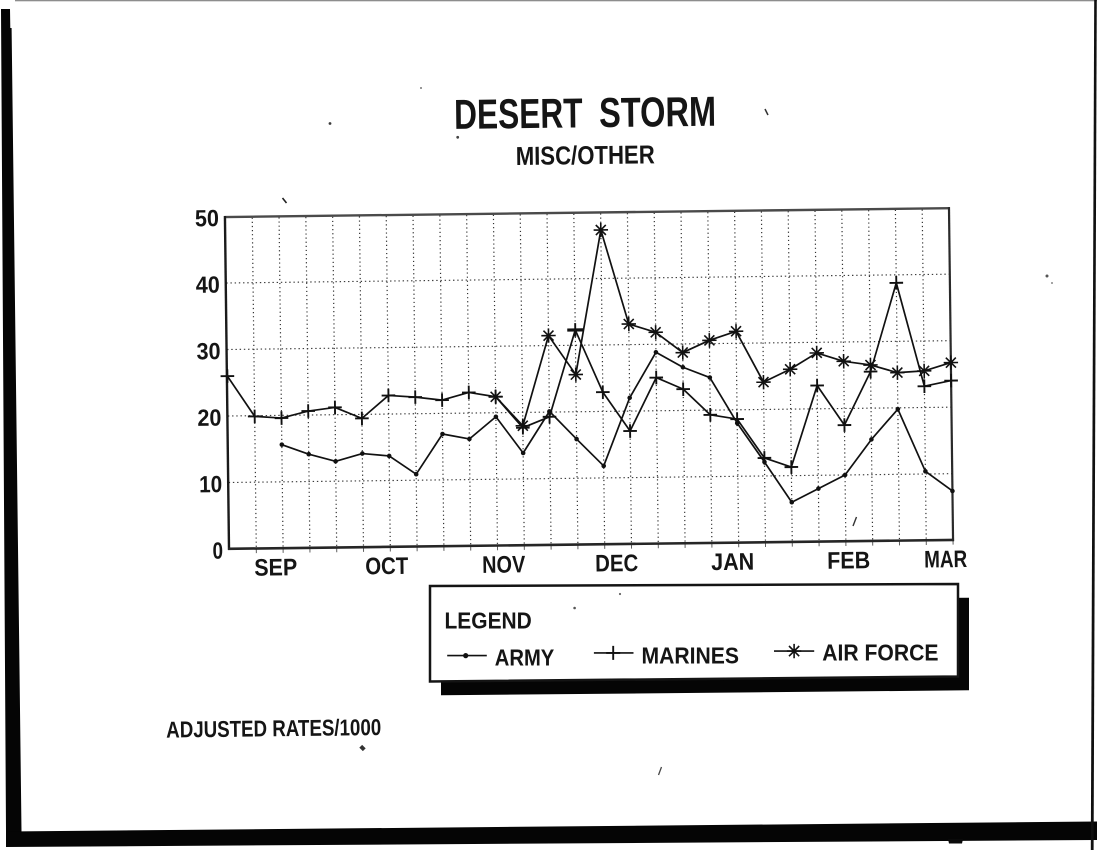  What do you see at coordinates (488, 621) in the screenshot?
I see `svg-text: LEGEND` at bounding box center [488, 621].